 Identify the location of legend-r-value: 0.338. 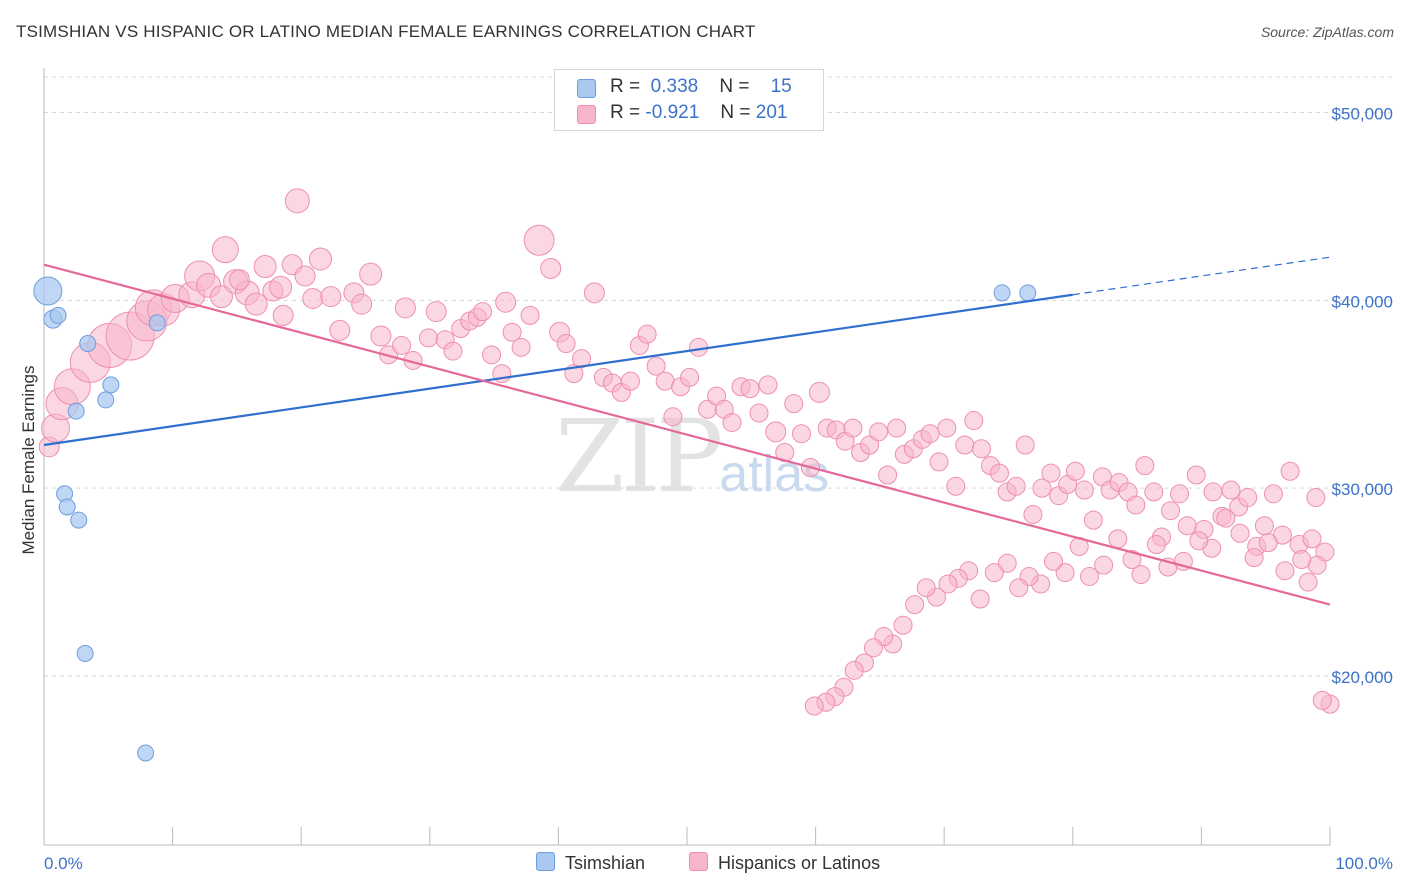
(674, 86).